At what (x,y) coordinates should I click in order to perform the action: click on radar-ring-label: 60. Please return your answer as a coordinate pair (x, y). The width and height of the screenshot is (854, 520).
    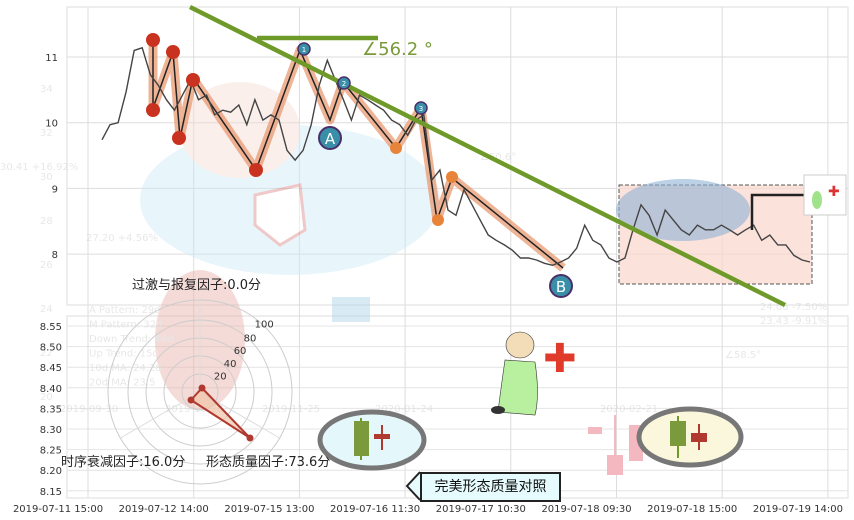
    Looking at the image, I should click on (240, 351).